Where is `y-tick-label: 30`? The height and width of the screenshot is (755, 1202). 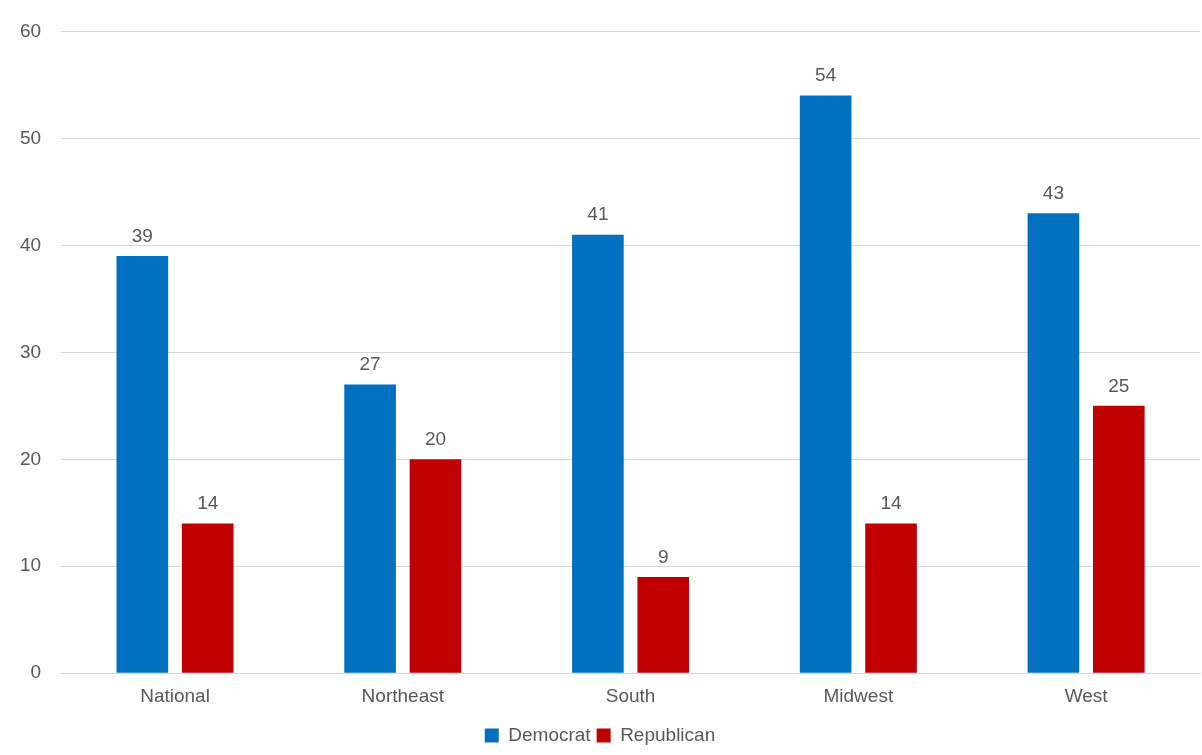
y-tick-label: 30 is located at coordinates (30, 351).